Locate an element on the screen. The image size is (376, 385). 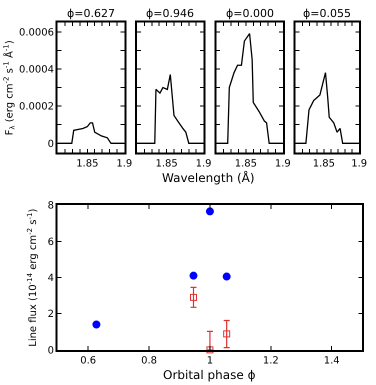
chart-title: ϕ=0.055 is located at coordinates (327, 13).